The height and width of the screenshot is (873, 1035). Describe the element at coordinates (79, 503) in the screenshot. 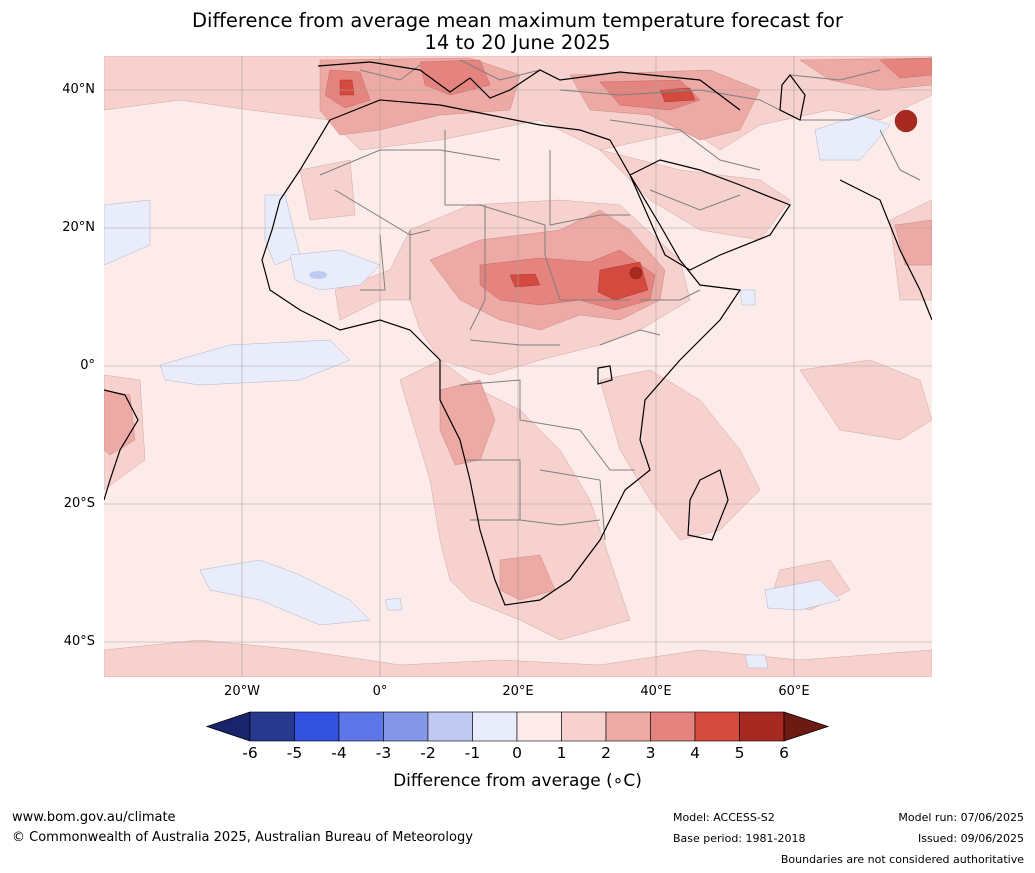

I see `lat-label-20s: 20°S` at that location.